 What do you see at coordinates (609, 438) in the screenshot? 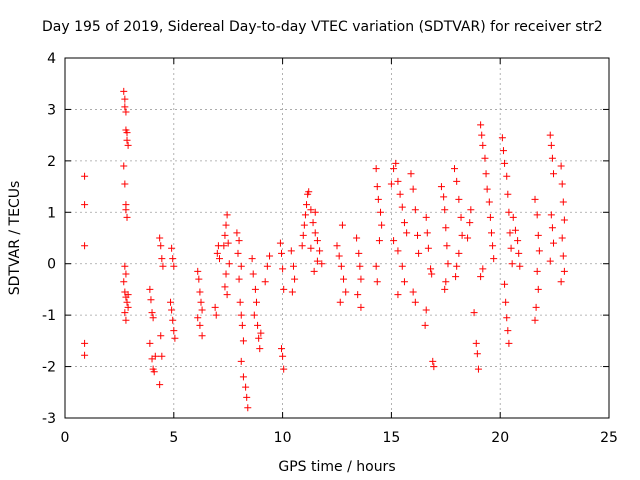
I see `x-tick-label: 25` at bounding box center [609, 438].